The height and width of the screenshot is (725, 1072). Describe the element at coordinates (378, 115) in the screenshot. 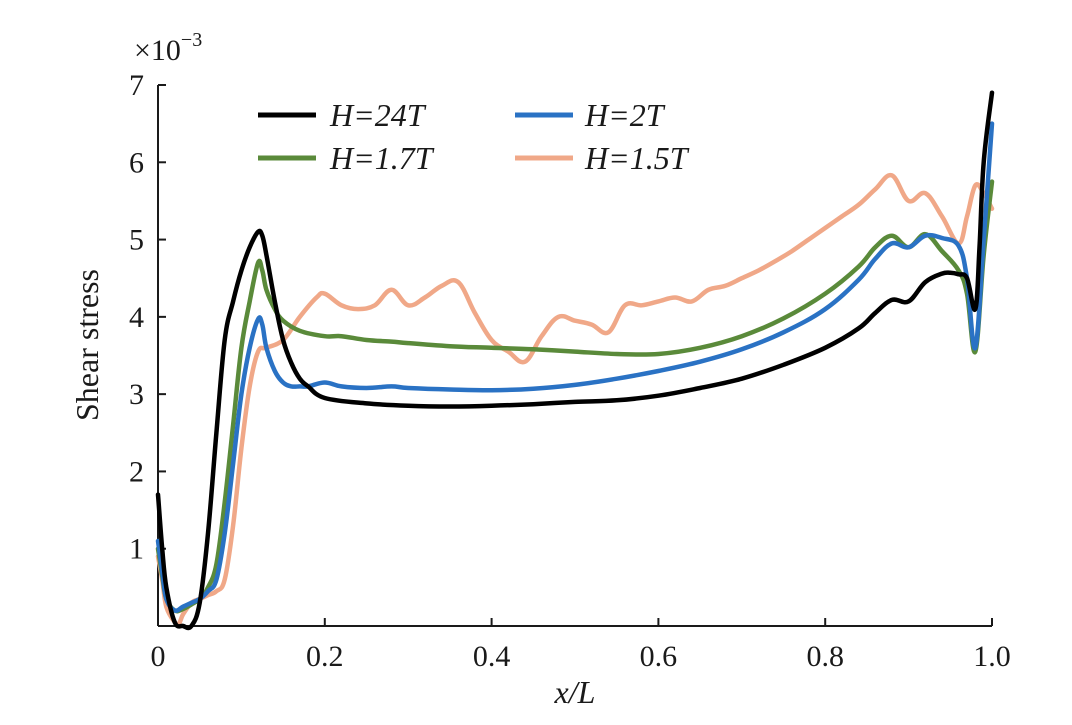

I see `legend-label-0: H=24T` at that location.